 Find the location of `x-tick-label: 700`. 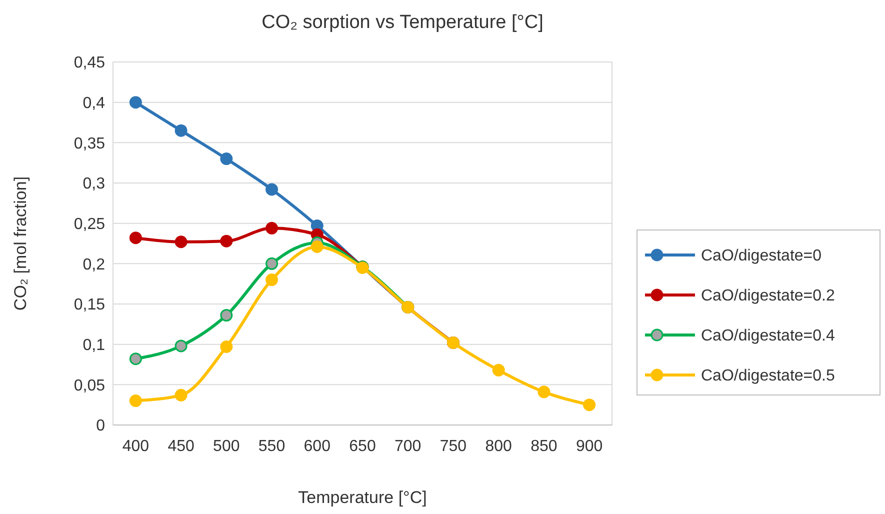

x-tick-label: 700 is located at coordinates (408, 446).